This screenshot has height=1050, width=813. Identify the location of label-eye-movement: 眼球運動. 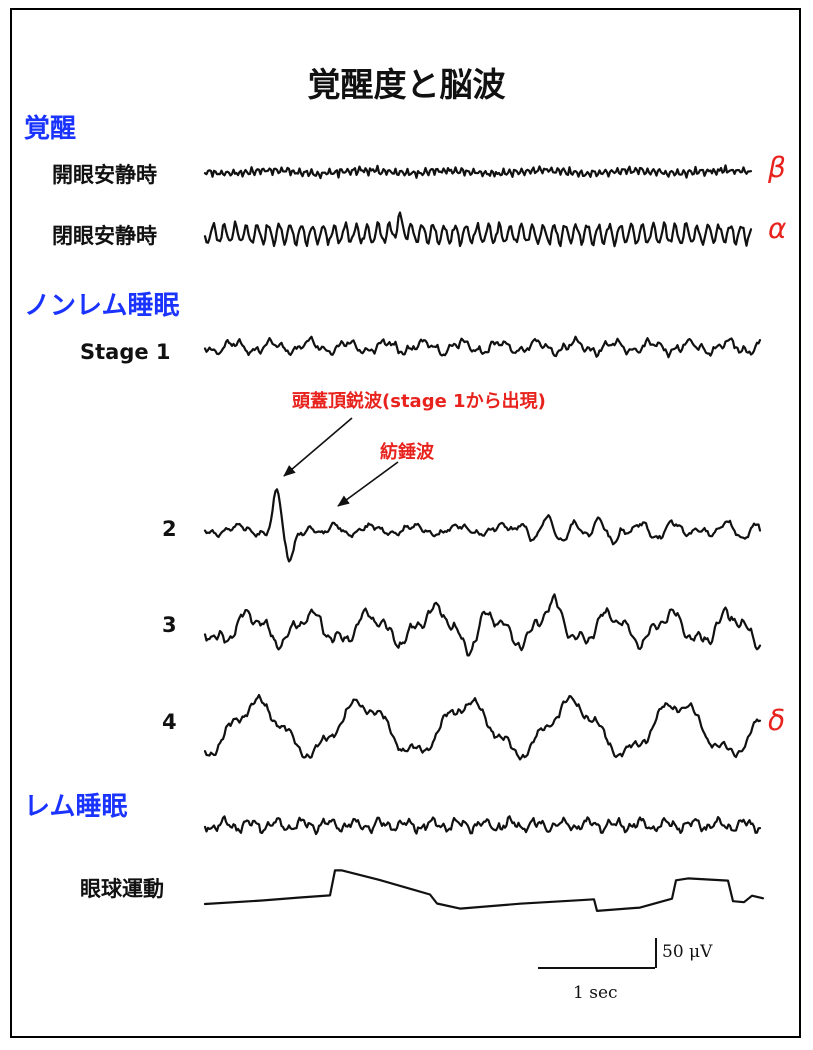
(122, 889).